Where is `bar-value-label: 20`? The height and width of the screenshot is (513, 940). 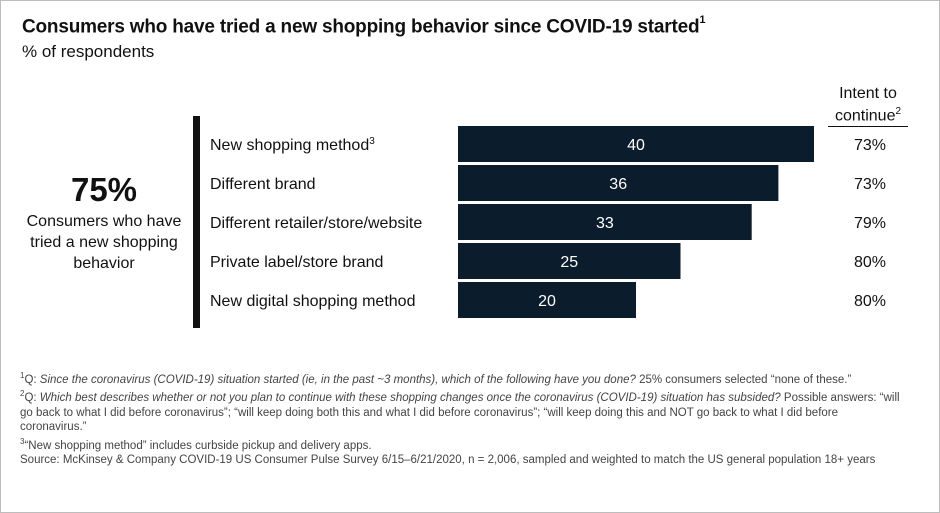 bar-value-label: 20 is located at coordinates (547, 301).